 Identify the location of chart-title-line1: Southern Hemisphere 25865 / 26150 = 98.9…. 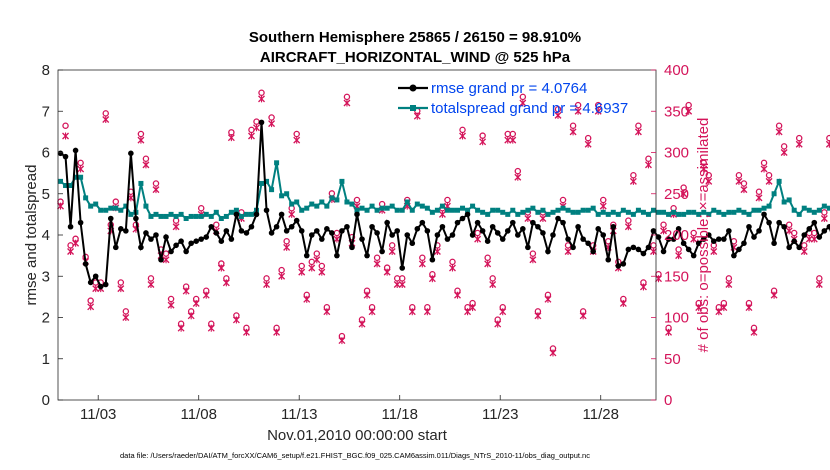
(415, 37).